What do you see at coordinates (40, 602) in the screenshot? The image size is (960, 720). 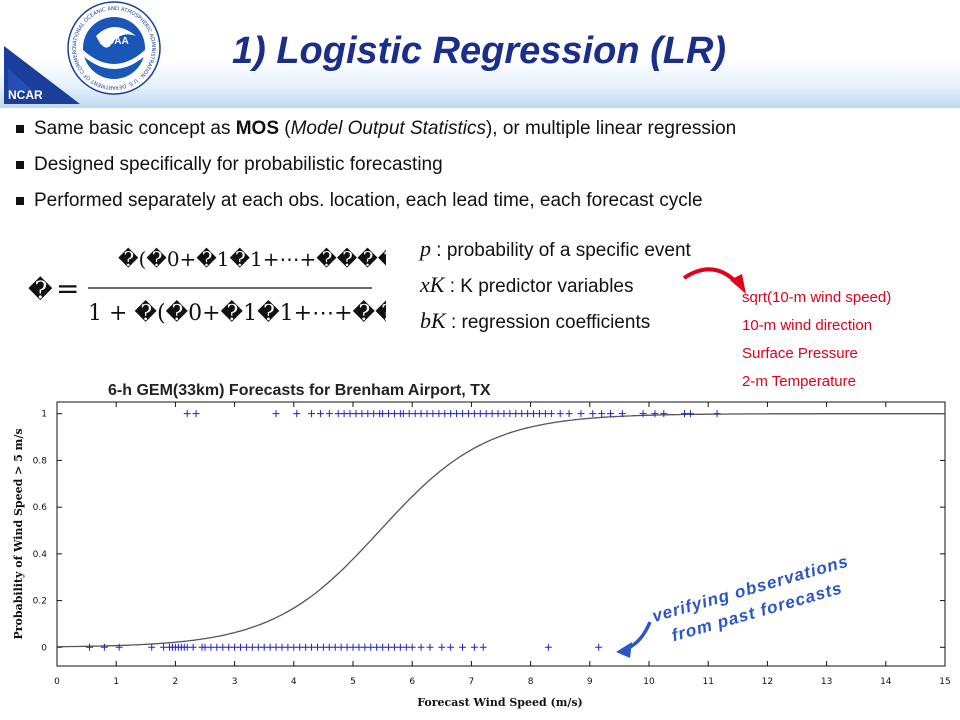 I see `y-tick-label: 0.2` at bounding box center [40, 602].